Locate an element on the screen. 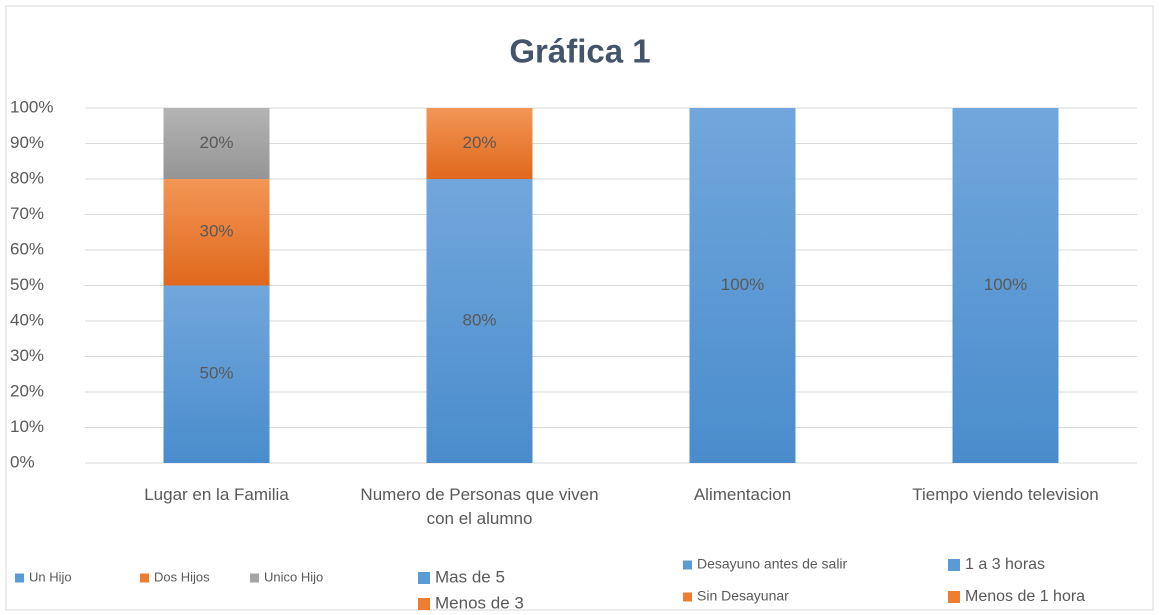 This screenshot has height=615, width=1159. y-tick-label: 40% is located at coordinates (27, 319).